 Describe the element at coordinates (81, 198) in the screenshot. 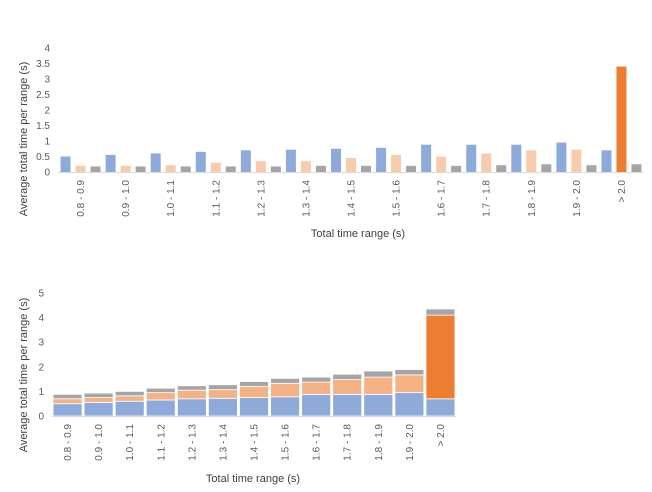

I see `x-tick-label: 0.8 - 0.9` at that location.